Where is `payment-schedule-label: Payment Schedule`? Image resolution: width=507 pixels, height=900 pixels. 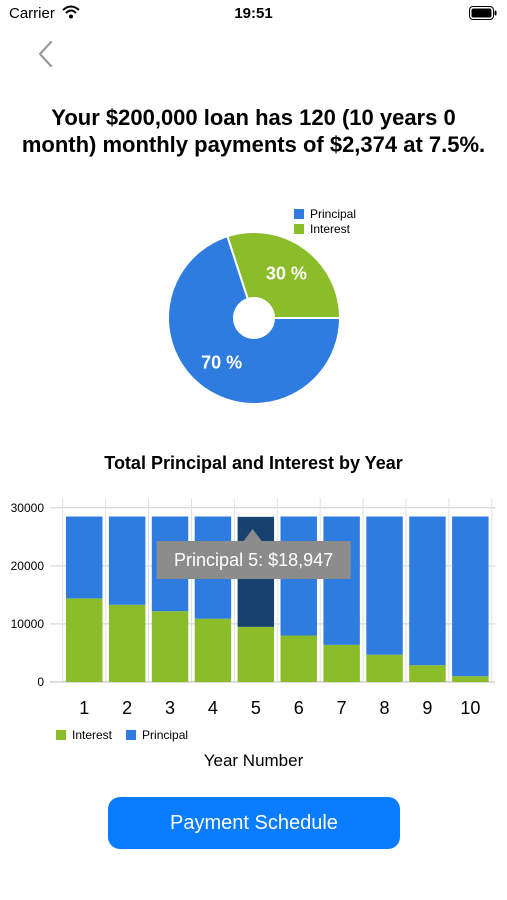 payment-schedule-label: Payment Schedule is located at coordinates (254, 822).